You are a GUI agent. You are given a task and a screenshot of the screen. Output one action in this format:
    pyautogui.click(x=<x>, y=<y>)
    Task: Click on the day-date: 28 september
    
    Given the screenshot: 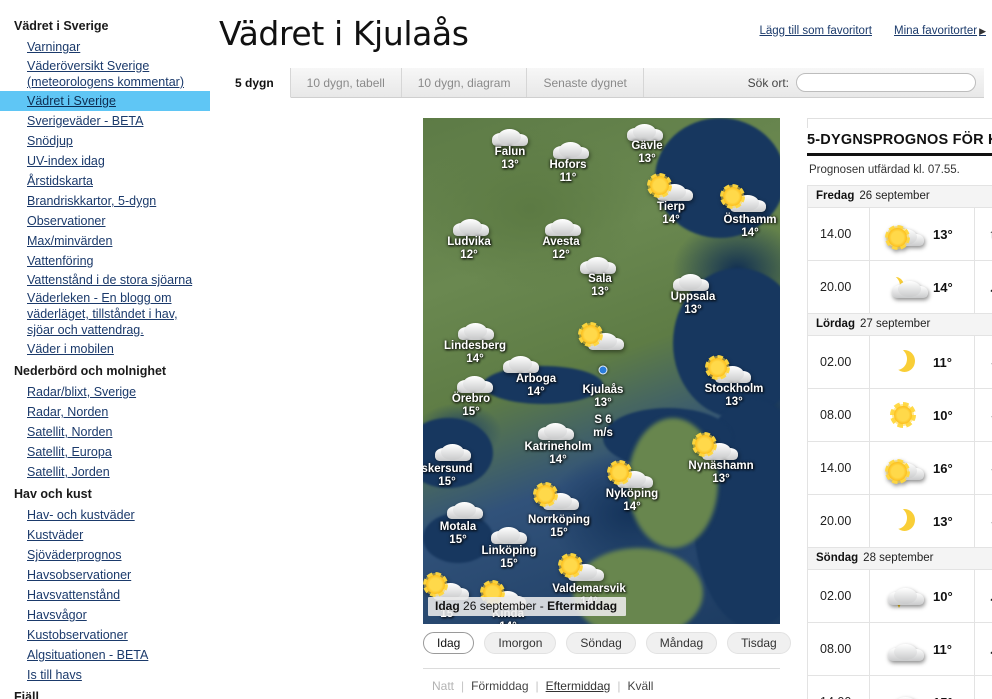 What is the action you would take?
    pyautogui.click(x=898, y=558)
    